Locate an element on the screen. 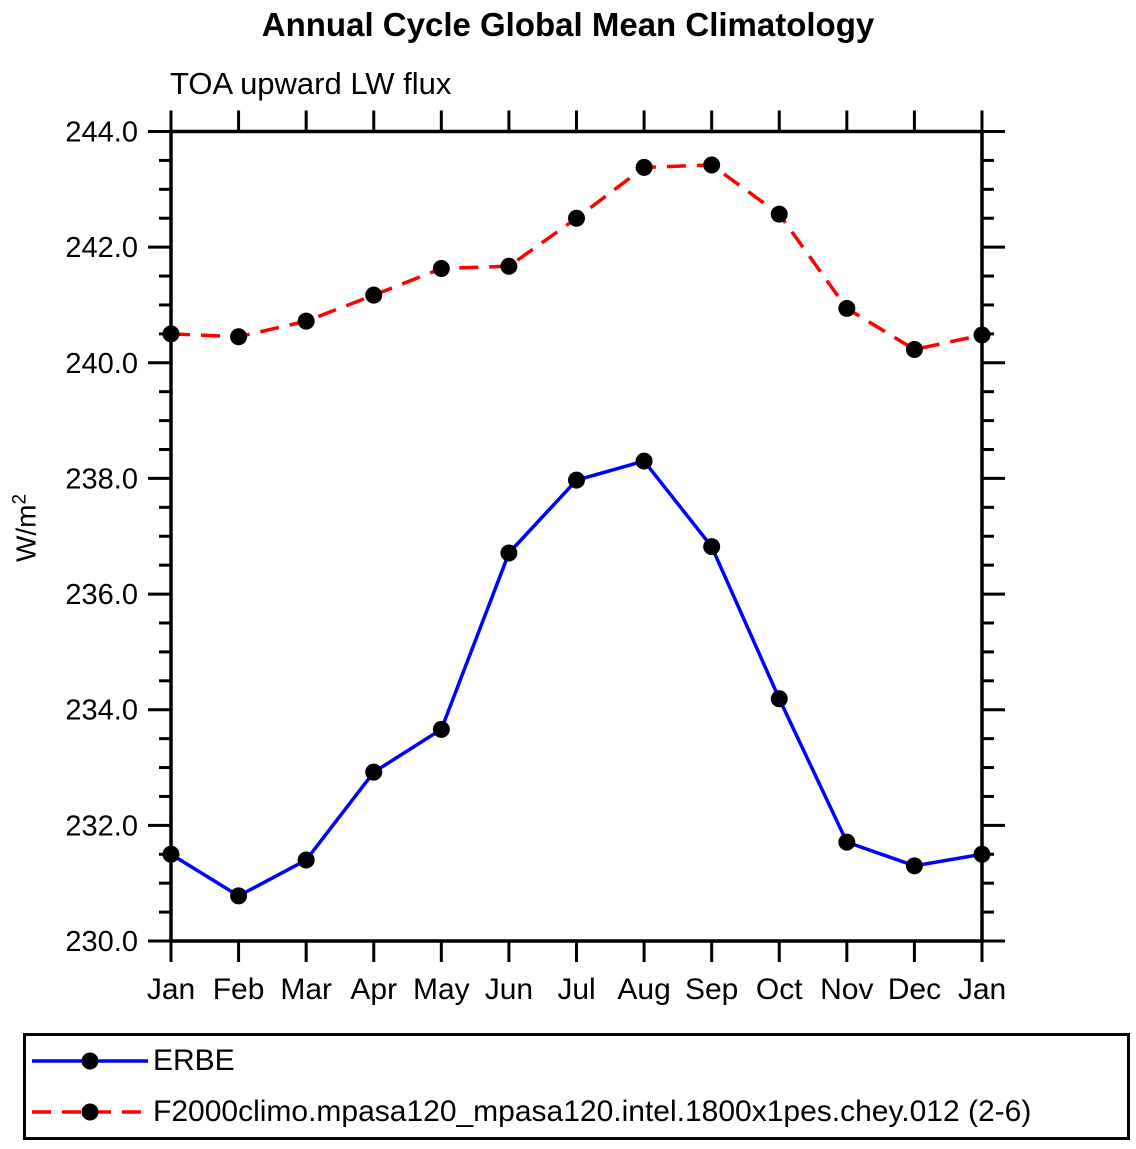  legend-item-erbe: ERBE is located at coordinates (576, 1061).